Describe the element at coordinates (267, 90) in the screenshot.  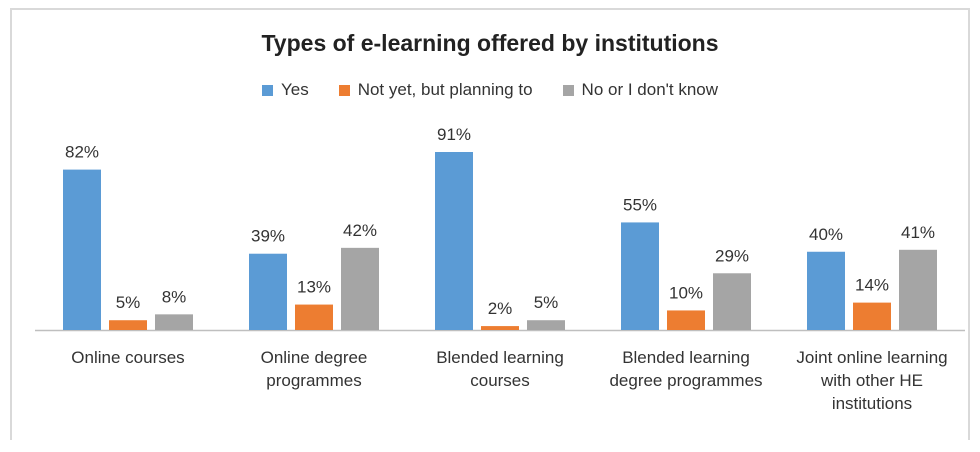
I see `legend-swatch-yes` at that location.